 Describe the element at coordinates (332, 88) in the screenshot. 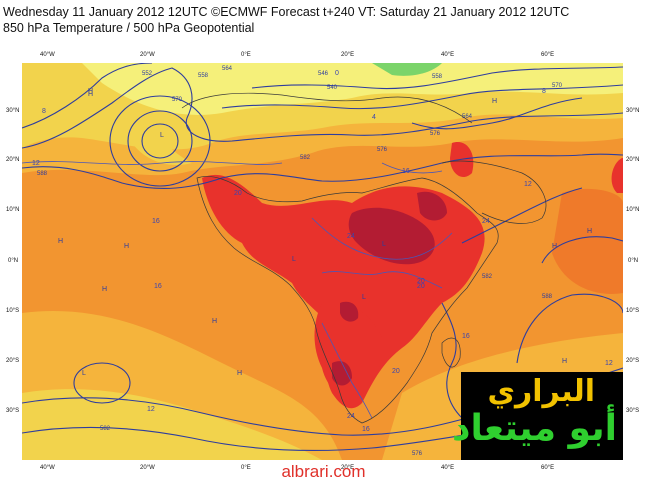

I see `contour-label: 540` at that location.